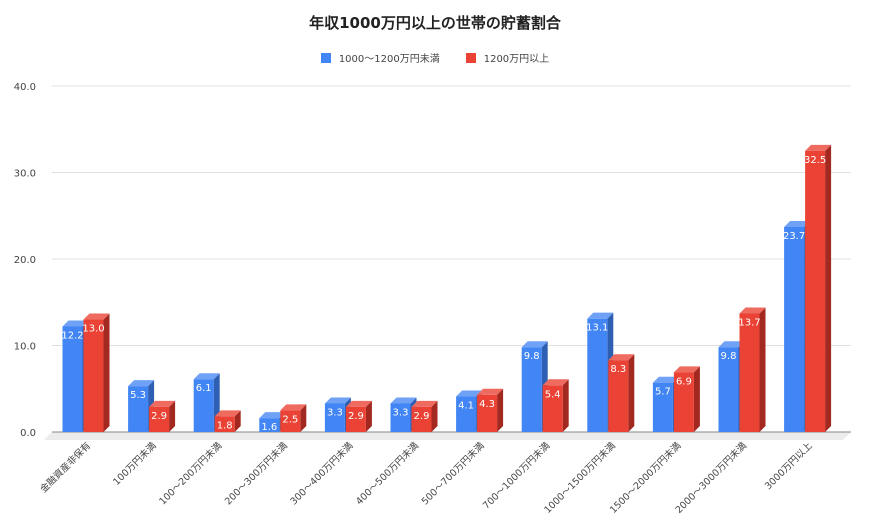  I want to click on bar-value-label: 6.1, so click(204, 388).